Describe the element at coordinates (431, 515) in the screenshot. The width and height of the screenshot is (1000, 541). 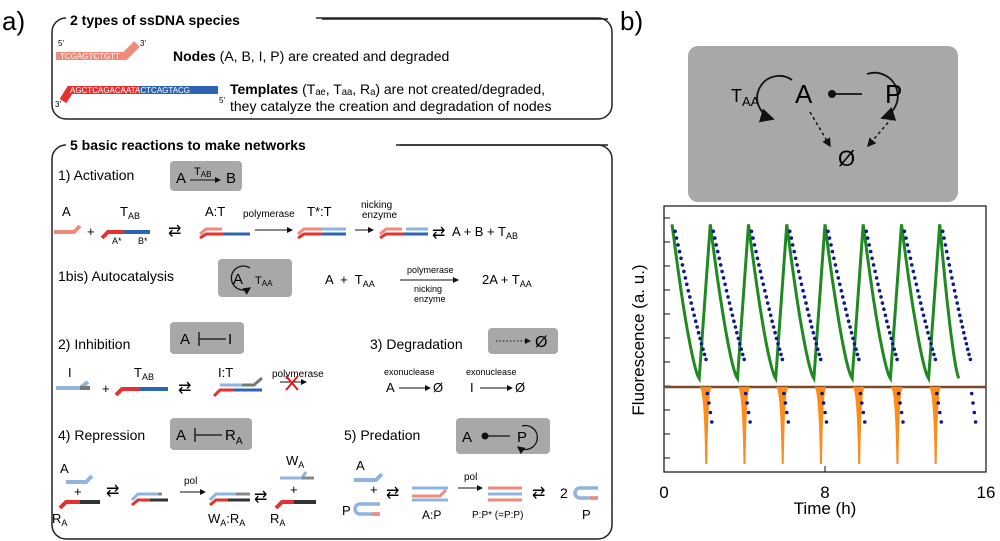
I see `predation-ap: A:P` at that location.